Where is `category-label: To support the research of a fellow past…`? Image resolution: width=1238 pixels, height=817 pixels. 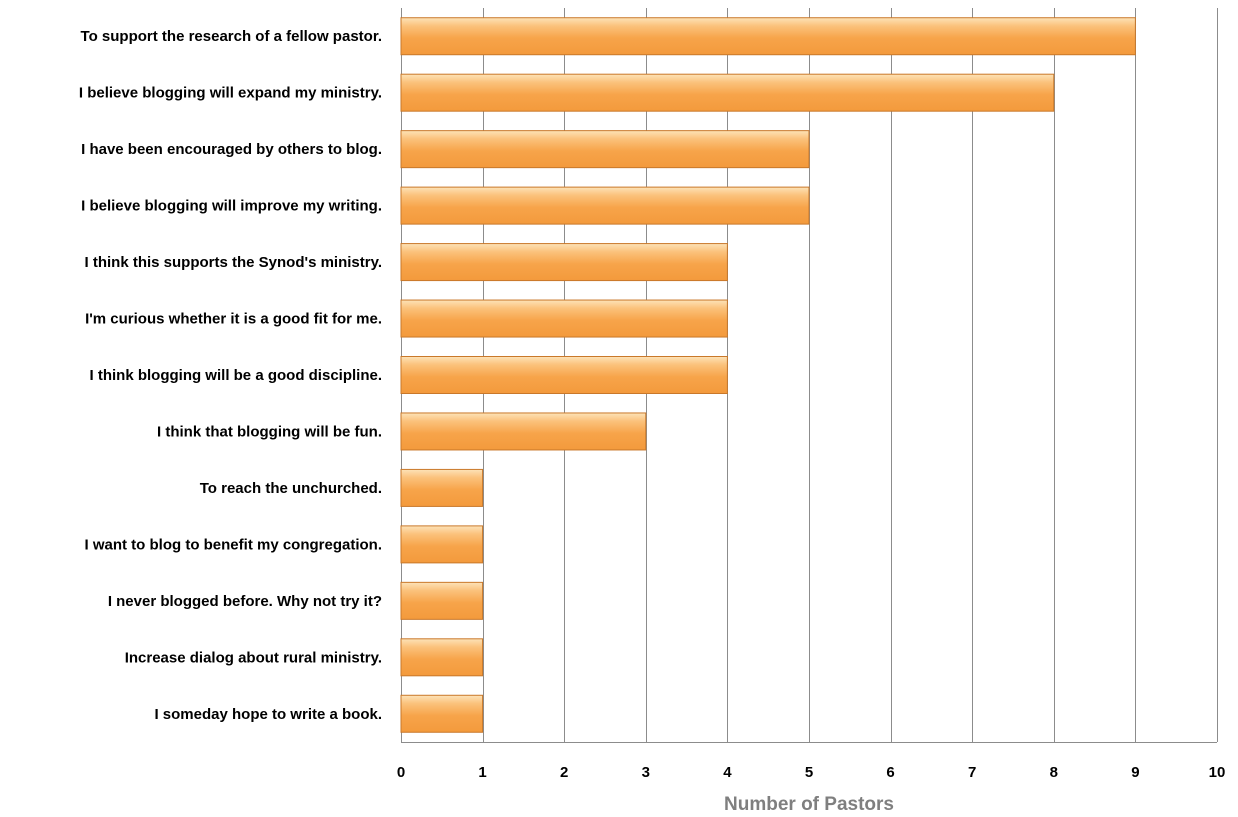
category-label: To support the research of a fellow past… is located at coordinates (231, 36).